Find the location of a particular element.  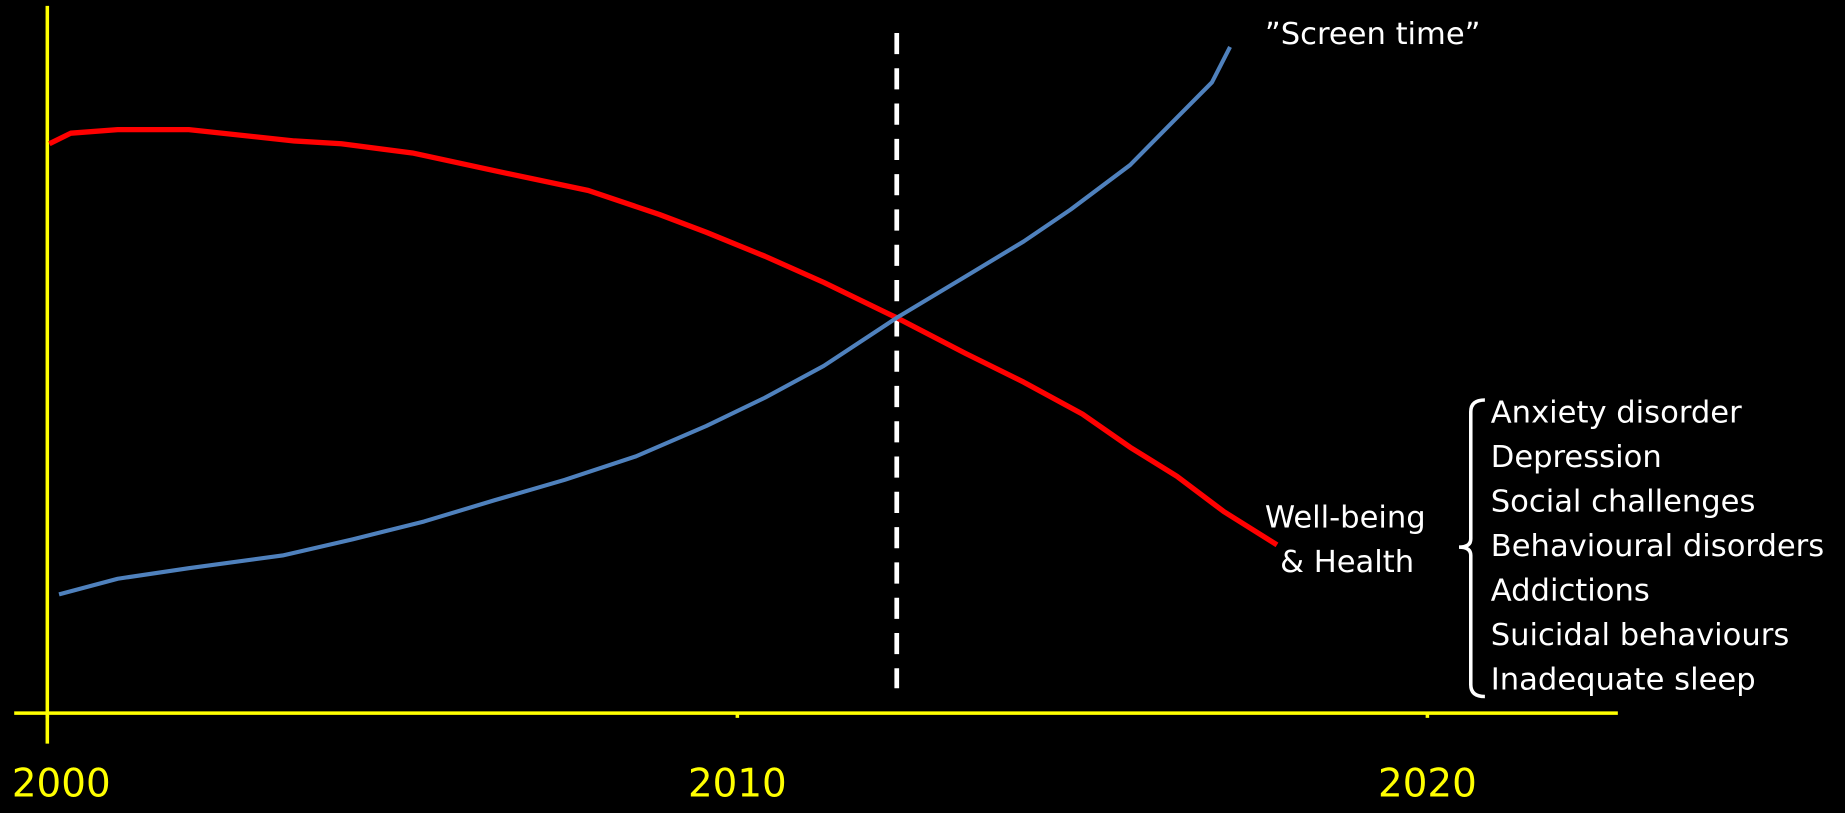

list-item: Addictions is located at coordinates (1570, 591).